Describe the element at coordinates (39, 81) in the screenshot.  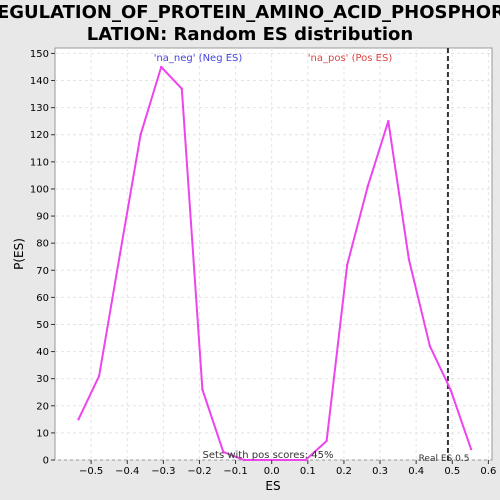
I see `y-tick-label: 140` at that location.